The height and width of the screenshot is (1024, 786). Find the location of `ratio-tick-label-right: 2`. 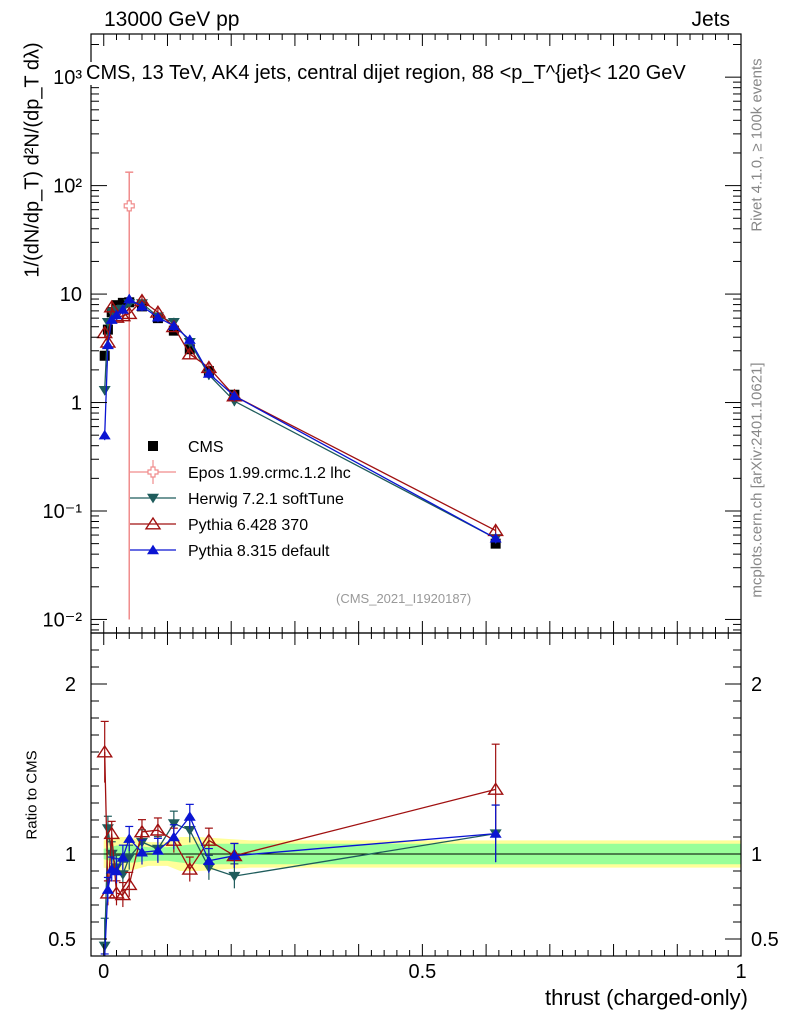

ratio-tick-label-right: 2 is located at coordinates (756, 685).